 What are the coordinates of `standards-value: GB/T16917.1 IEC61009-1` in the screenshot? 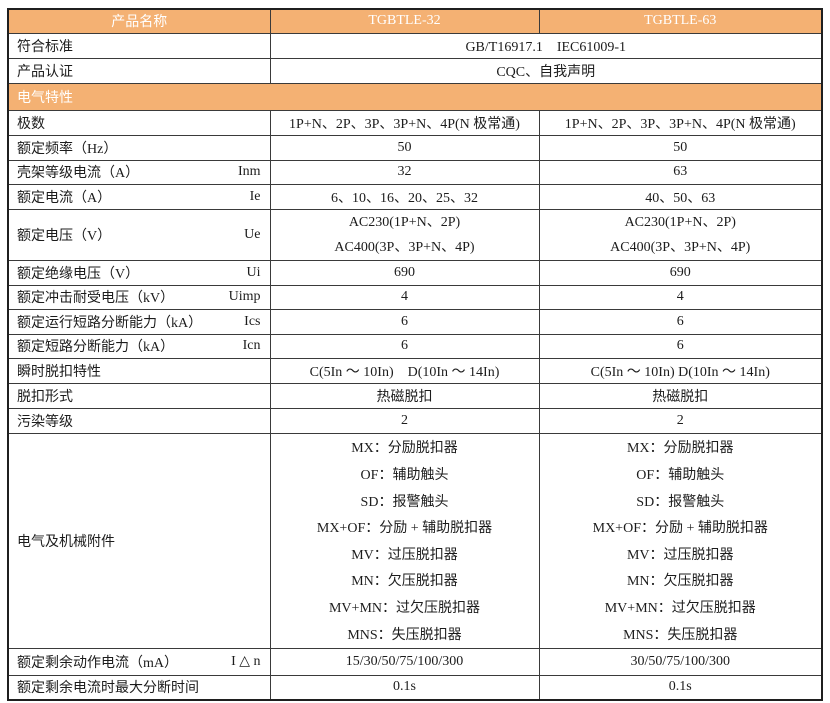 It's located at (546, 45).